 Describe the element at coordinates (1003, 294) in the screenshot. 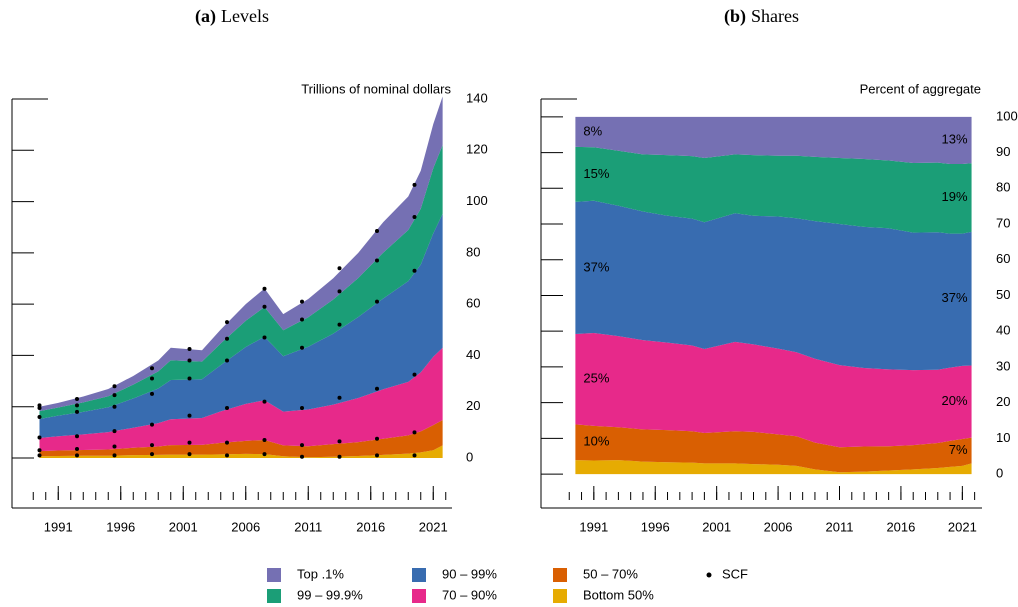

I see `y-tick-label: 50` at that location.